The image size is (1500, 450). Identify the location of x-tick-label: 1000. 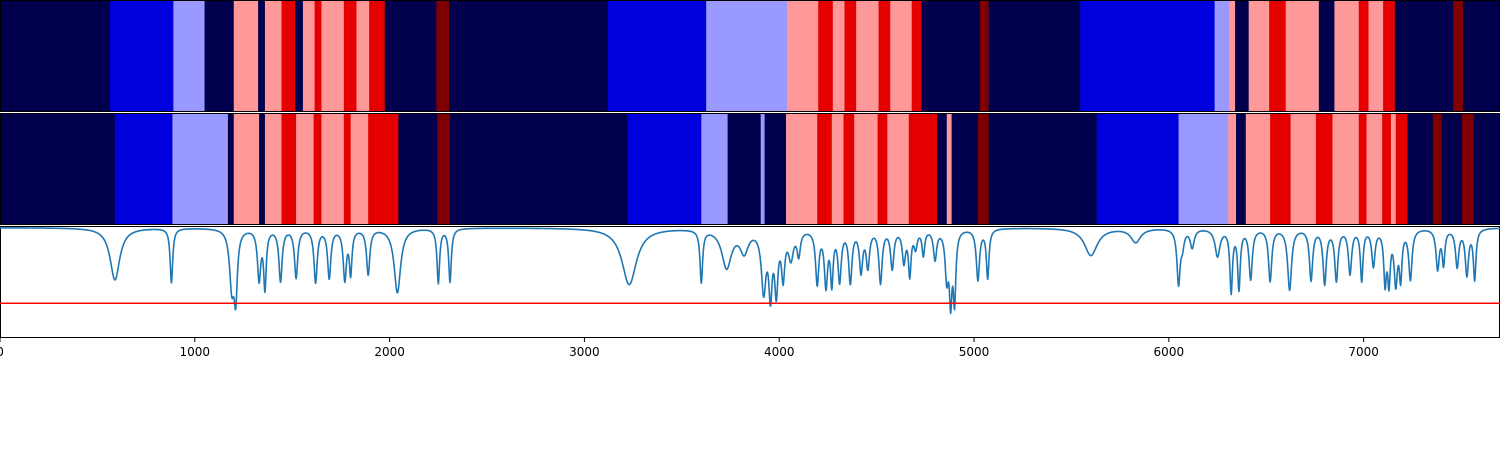
(195, 352).